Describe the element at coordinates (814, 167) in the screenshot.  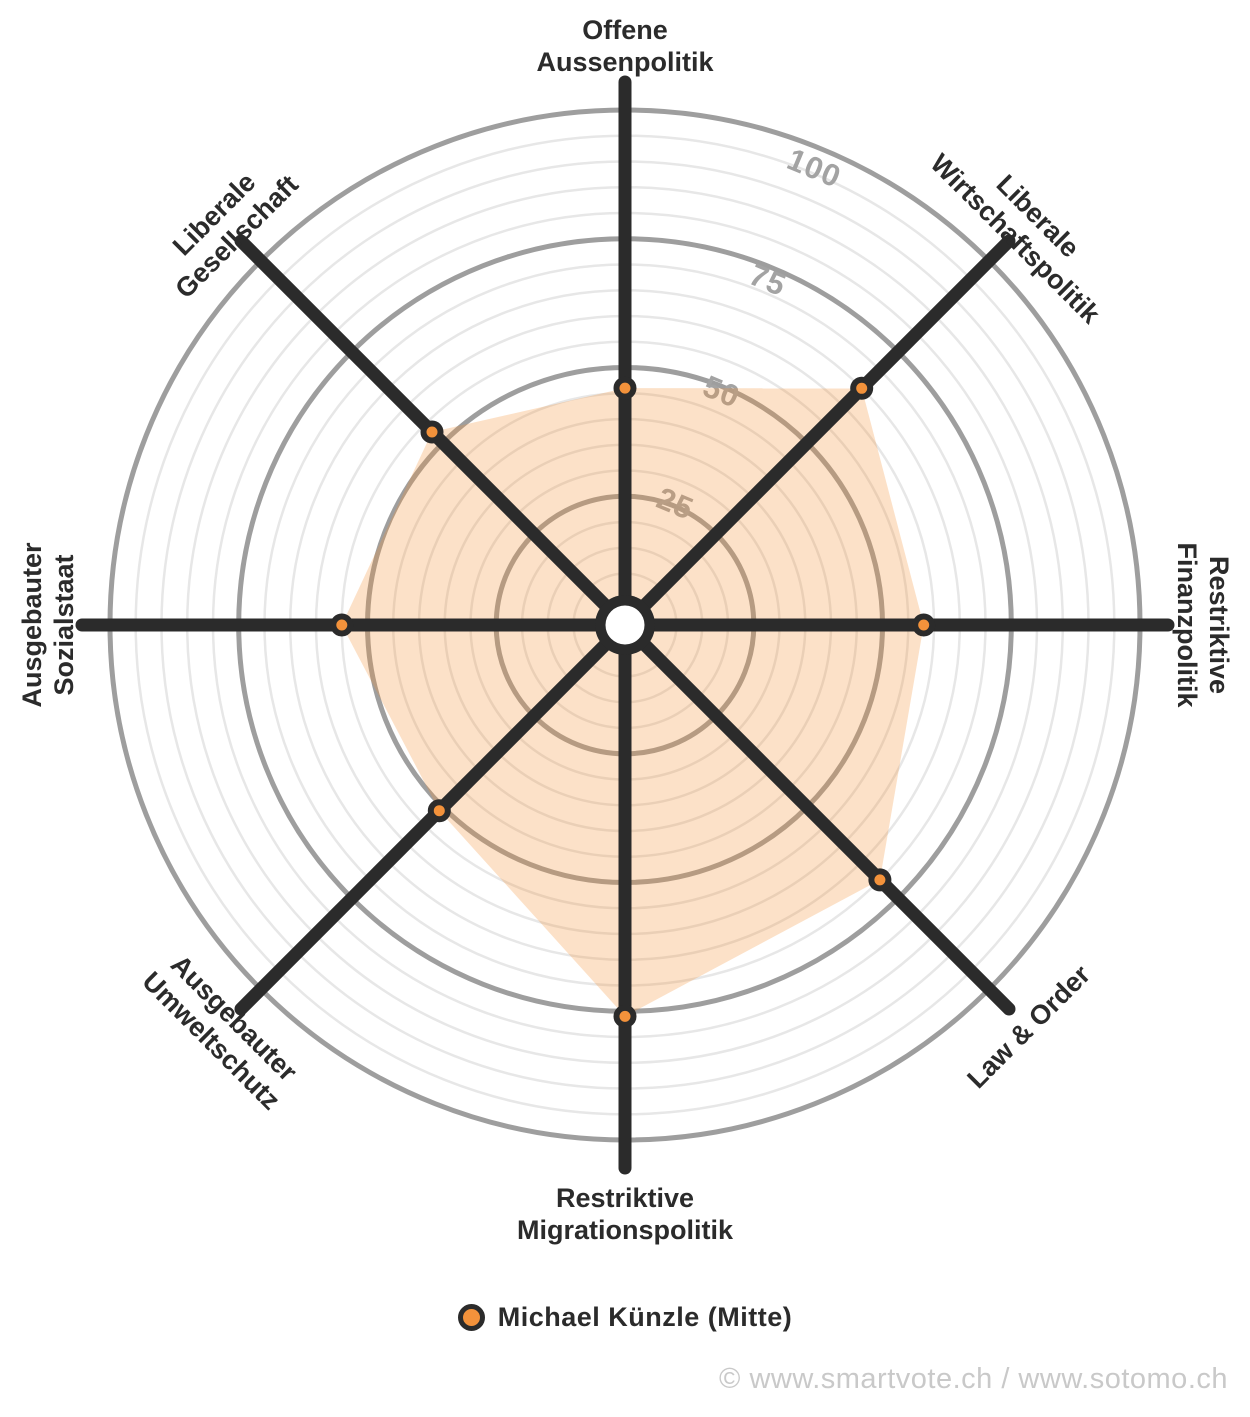
I see `ring-label-100: 100` at that location.